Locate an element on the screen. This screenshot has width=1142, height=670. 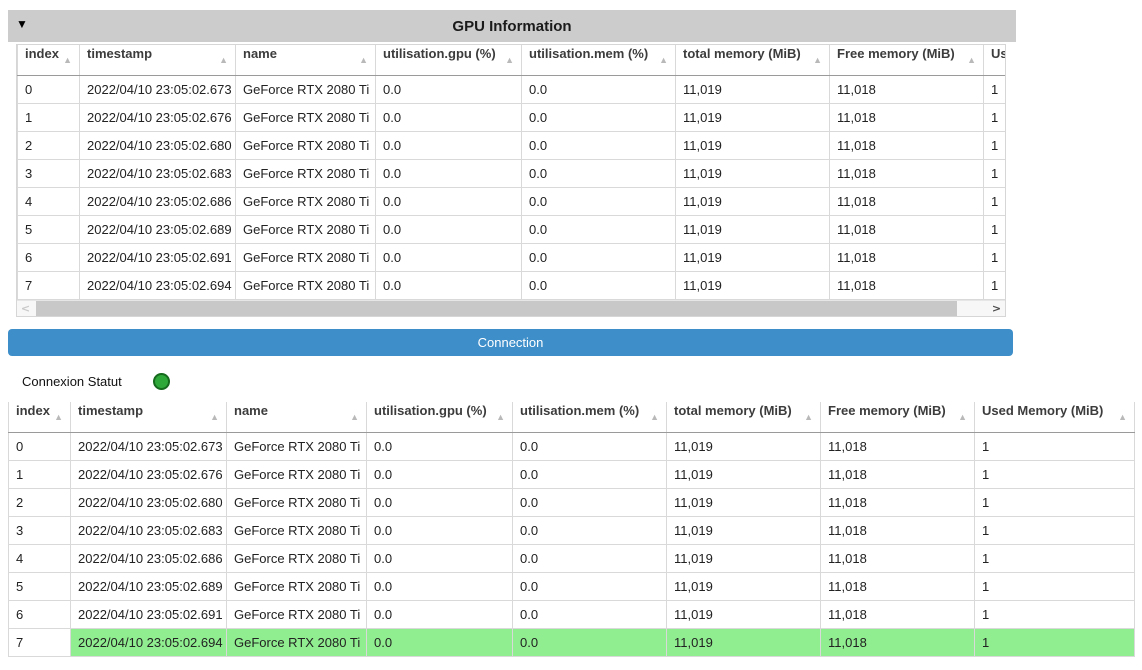
column-header-used-memory-mib: ▲ Used Memory (MiB) is located at coordinates (1054, 417).